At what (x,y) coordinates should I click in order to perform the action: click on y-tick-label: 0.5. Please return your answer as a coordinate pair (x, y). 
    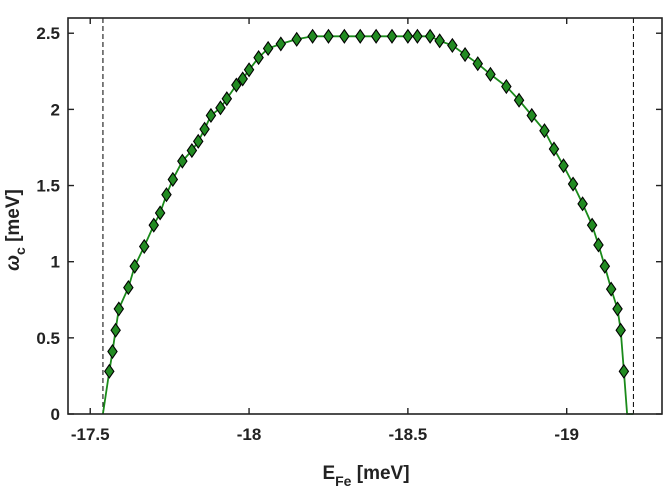
    Looking at the image, I should click on (48, 338).